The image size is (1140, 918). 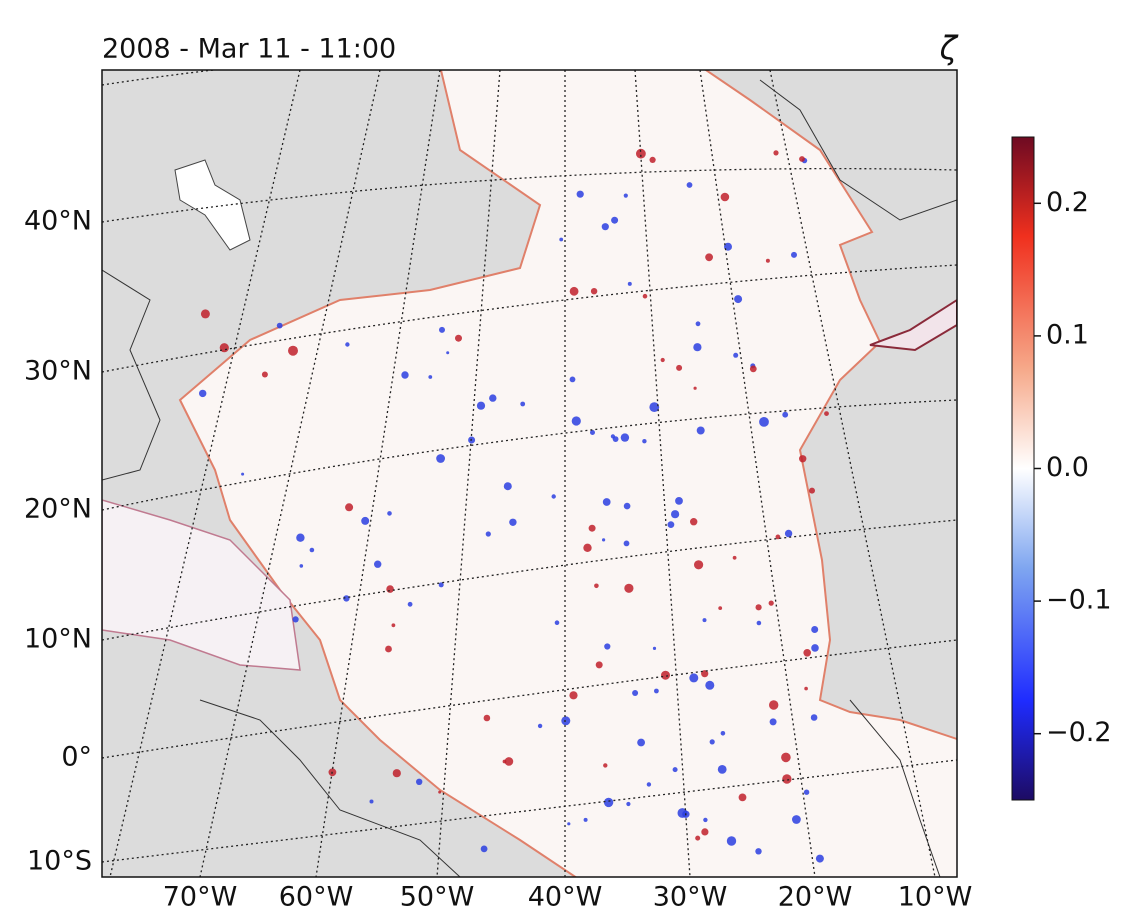 I want to click on lat-label: 20°N, so click(x=58, y=509).